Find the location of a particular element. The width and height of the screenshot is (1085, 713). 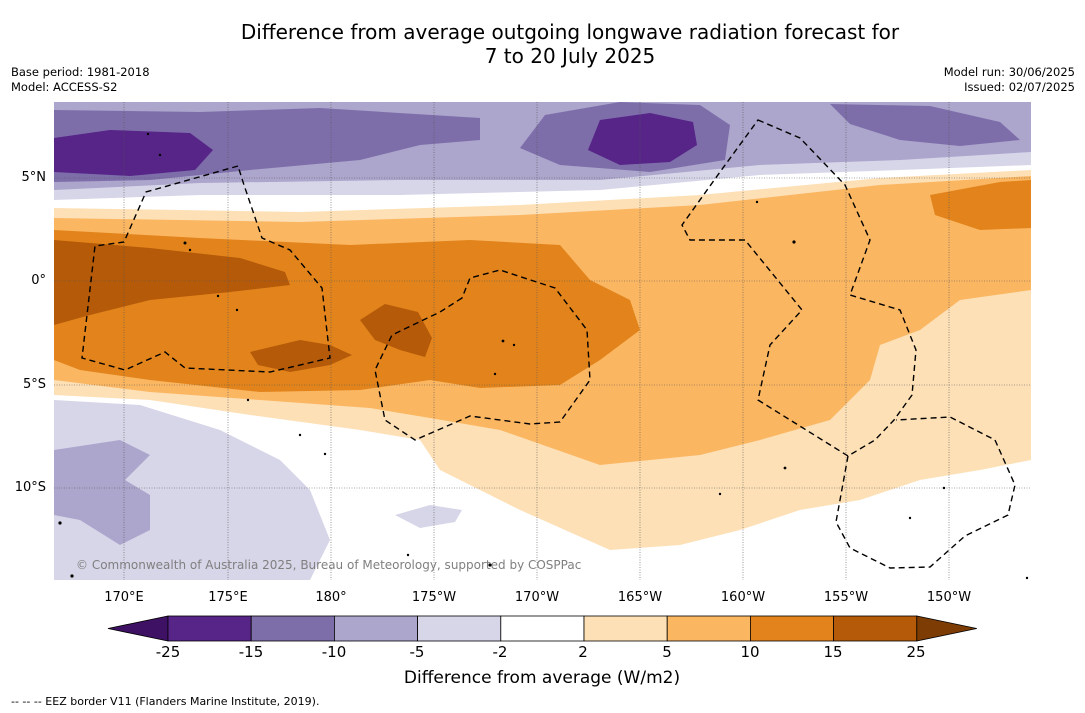

lon-label-170e: 170°E is located at coordinates (124, 597).